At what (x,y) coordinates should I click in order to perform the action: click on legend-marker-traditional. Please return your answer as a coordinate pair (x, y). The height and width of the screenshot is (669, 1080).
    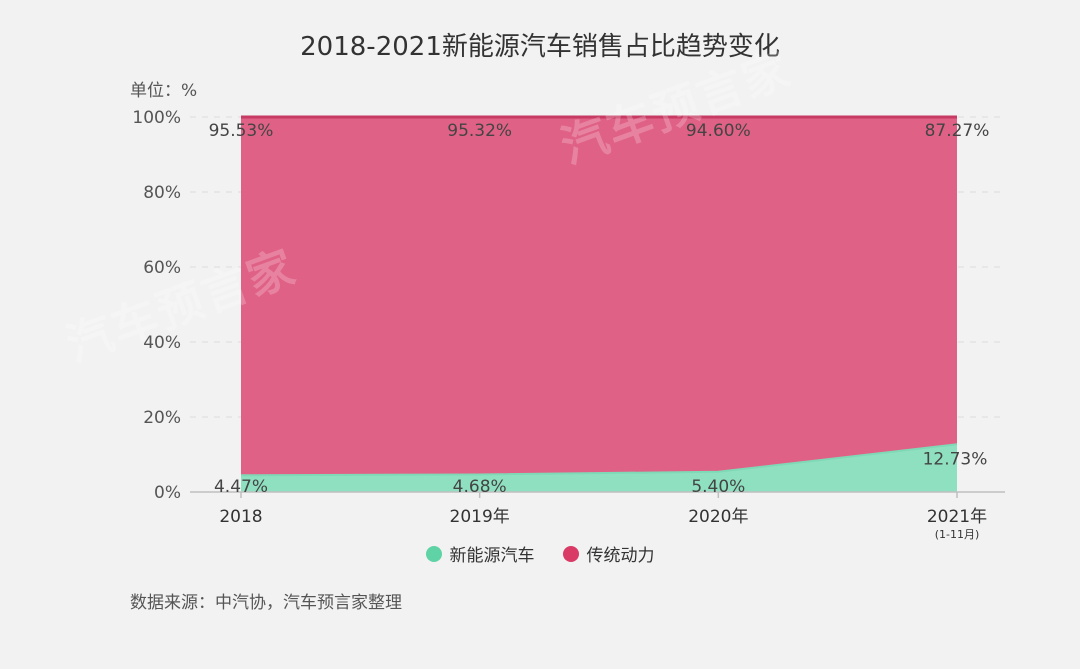
    Looking at the image, I should click on (570, 553).